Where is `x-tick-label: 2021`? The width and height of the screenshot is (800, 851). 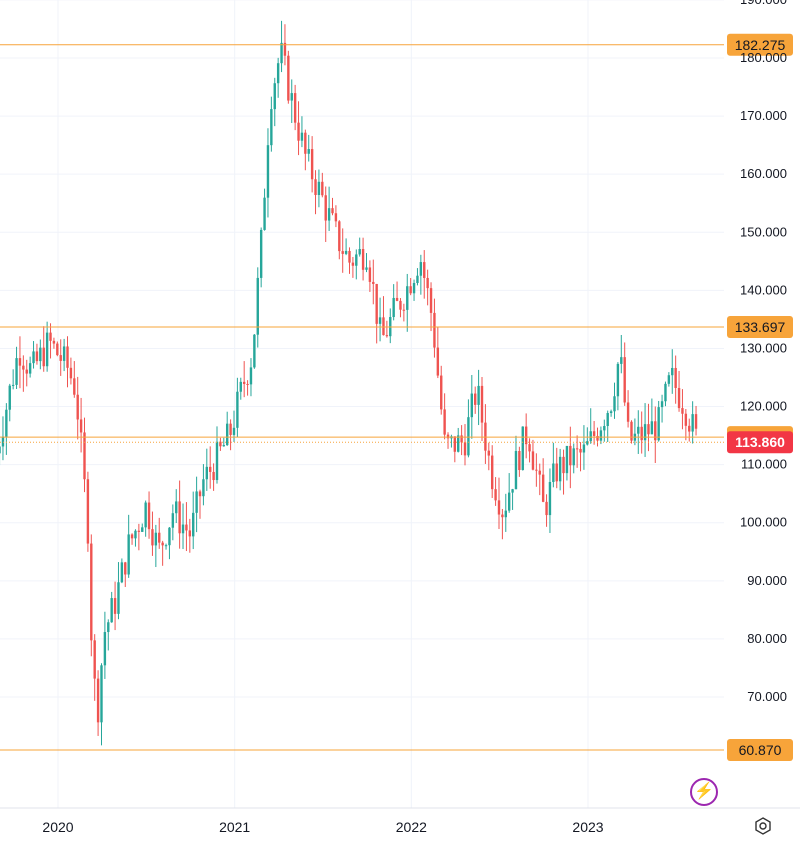 x-tick-label: 2021 is located at coordinates (234, 827).